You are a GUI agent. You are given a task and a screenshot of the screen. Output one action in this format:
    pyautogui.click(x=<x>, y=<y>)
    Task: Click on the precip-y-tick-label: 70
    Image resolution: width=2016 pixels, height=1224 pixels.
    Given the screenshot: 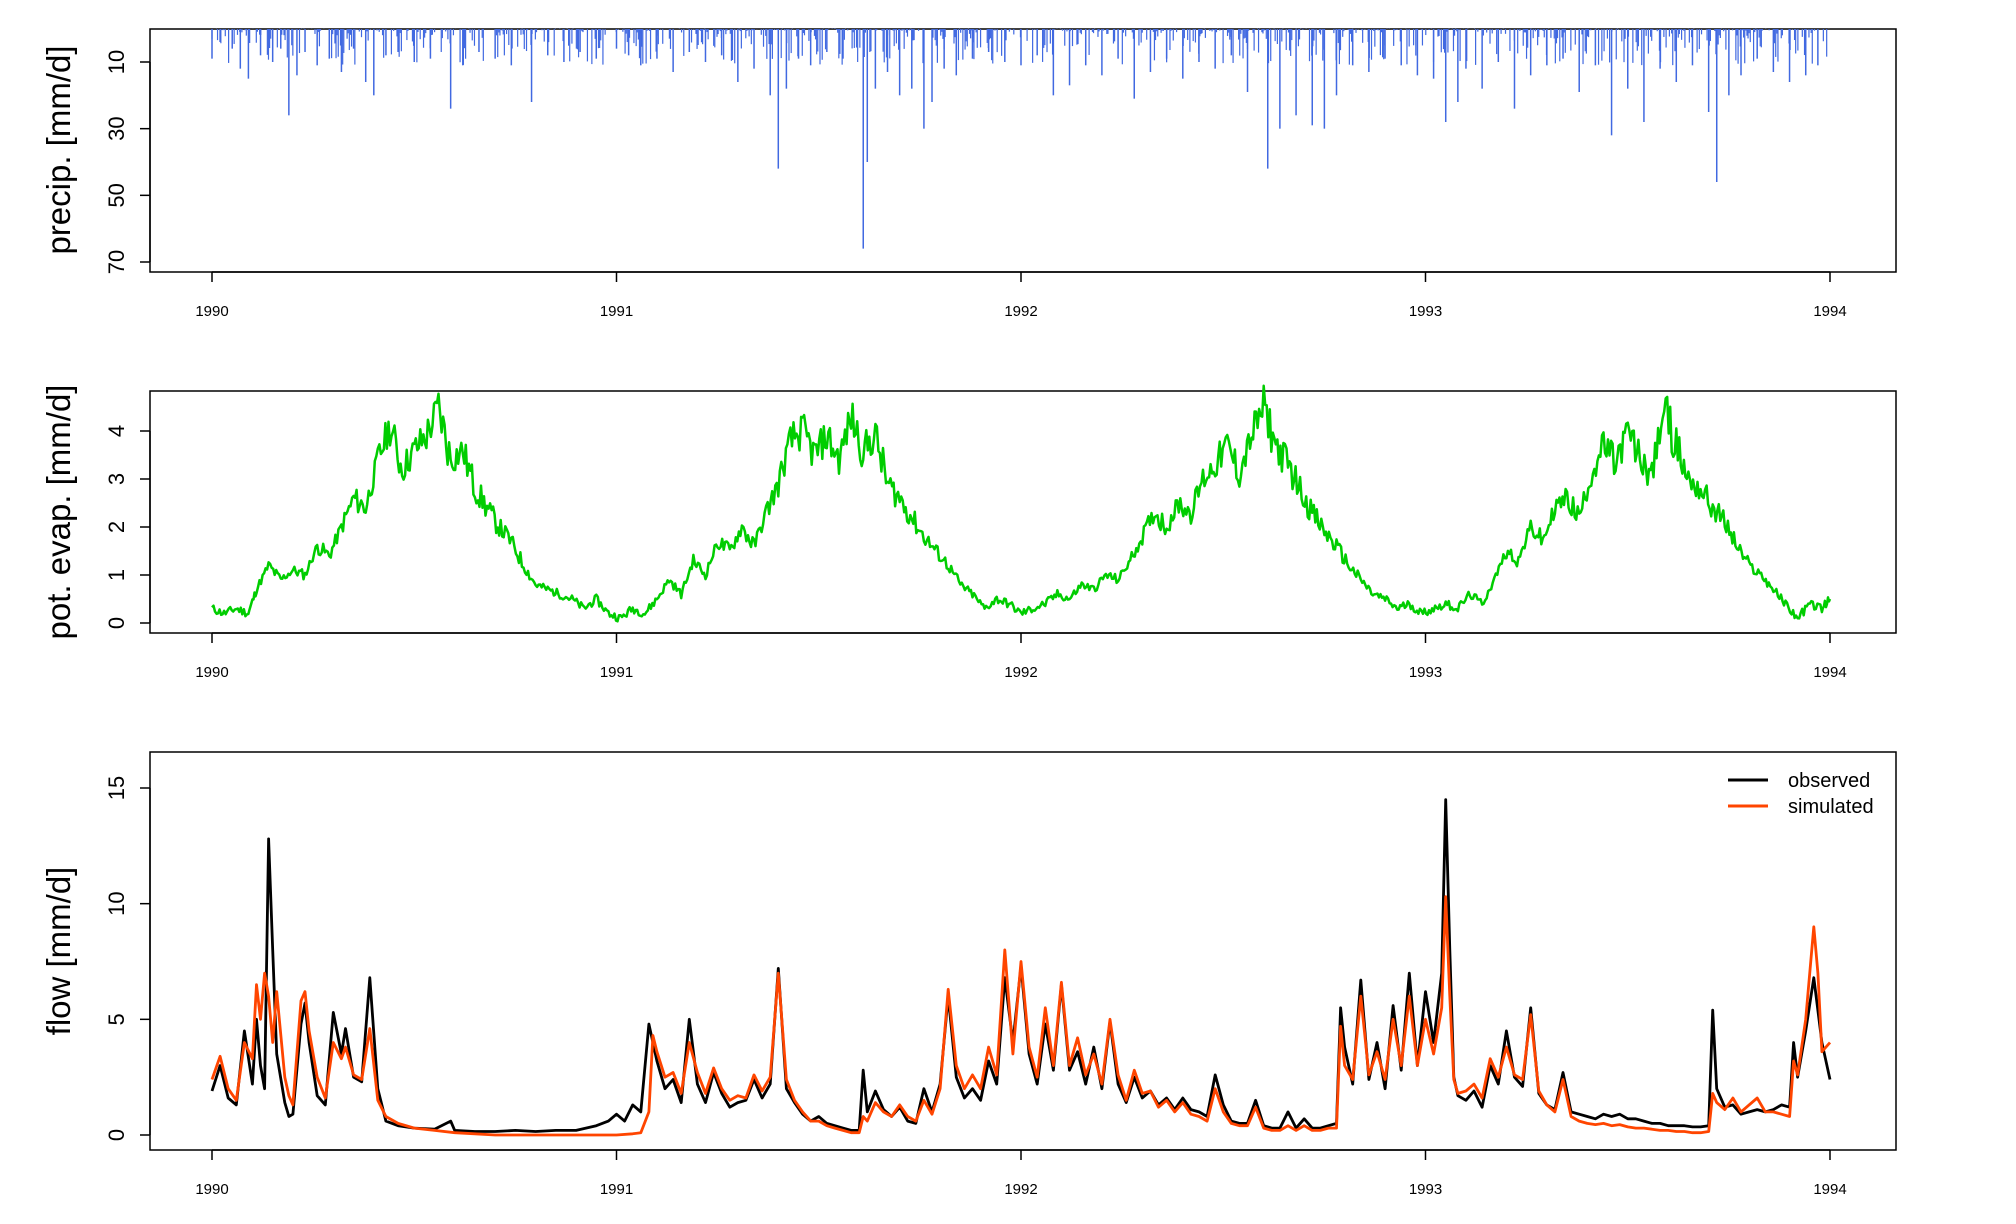 What is the action you would take?
    pyautogui.click(x=116, y=262)
    